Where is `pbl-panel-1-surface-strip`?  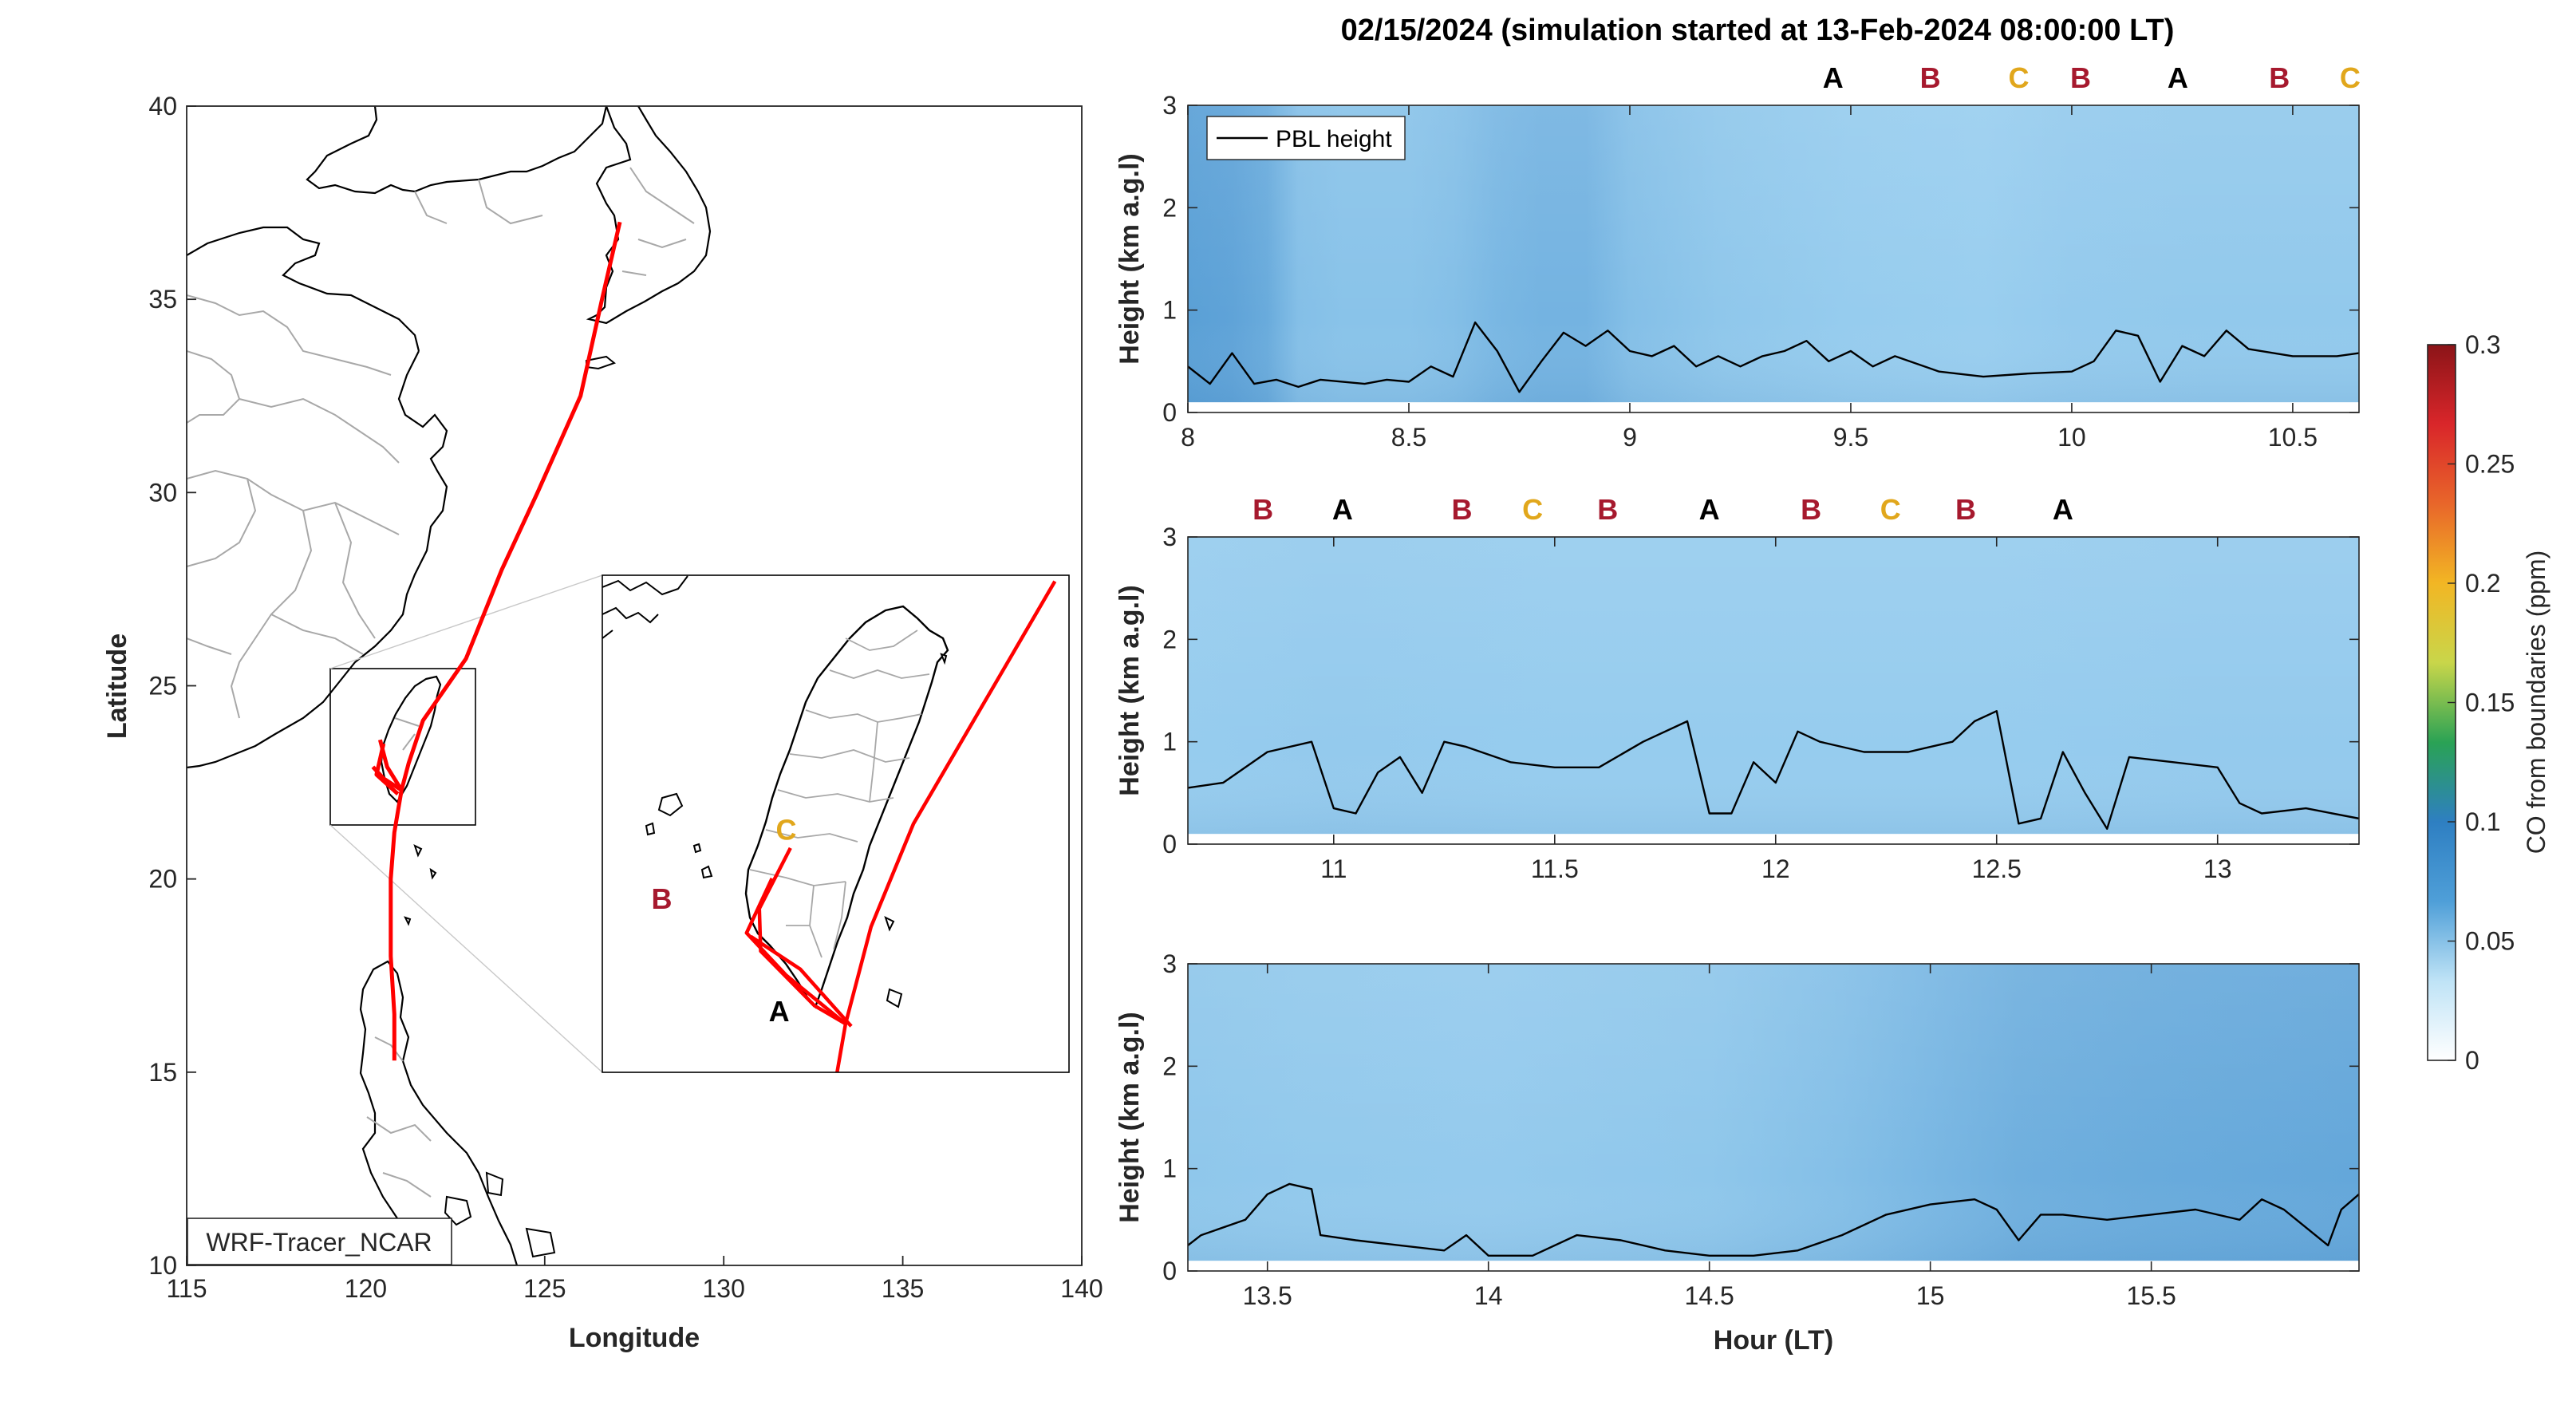
pbl-panel-1-surface-strip is located at coordinates (1773, 407).